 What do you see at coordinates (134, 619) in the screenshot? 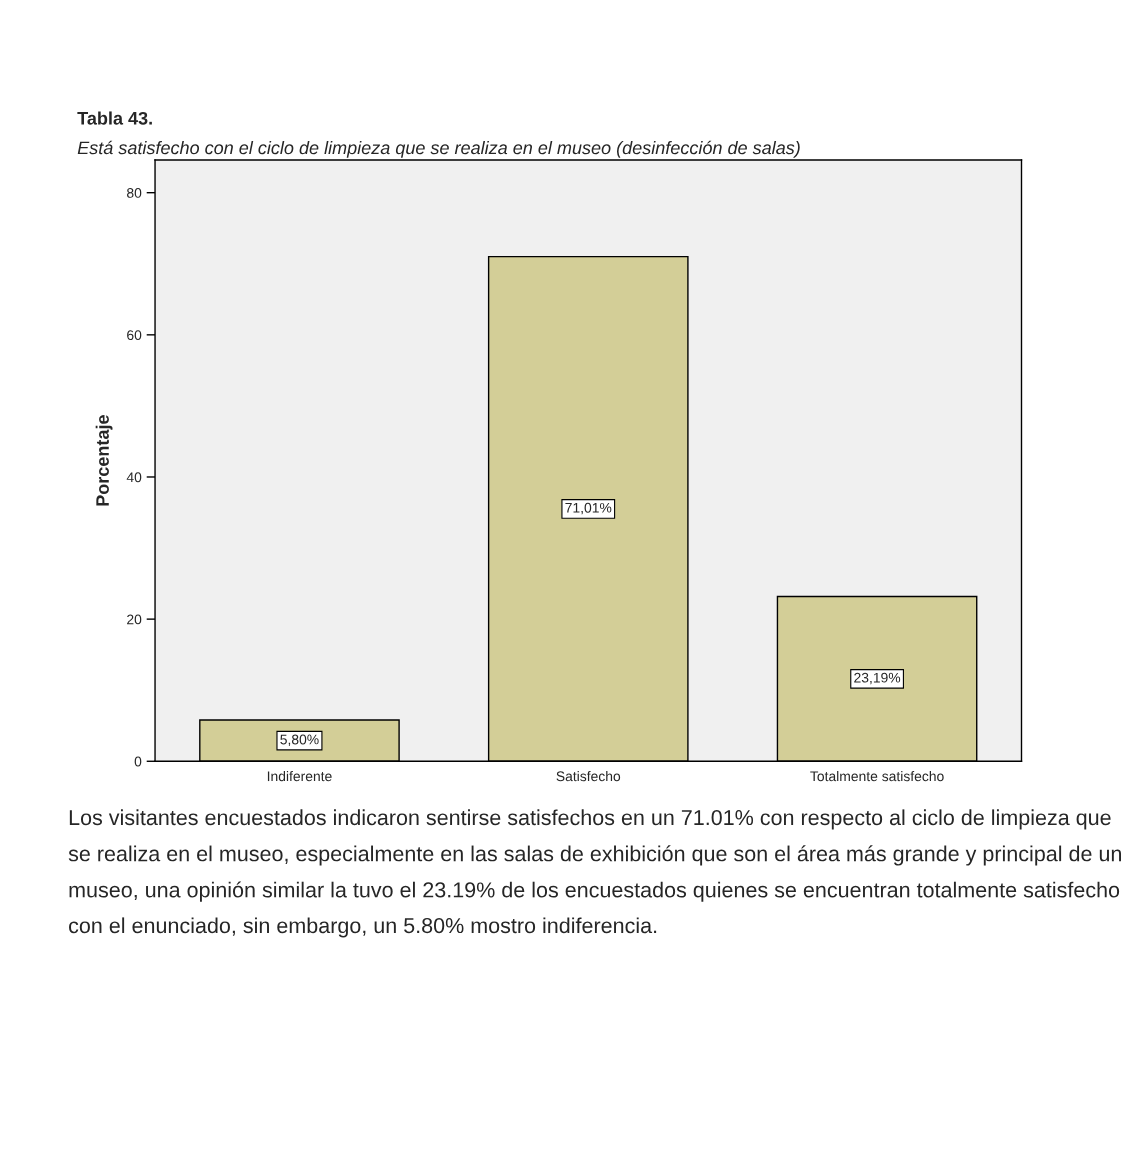
I see `y-tick-label: 20` at bounding box center [134, 619].